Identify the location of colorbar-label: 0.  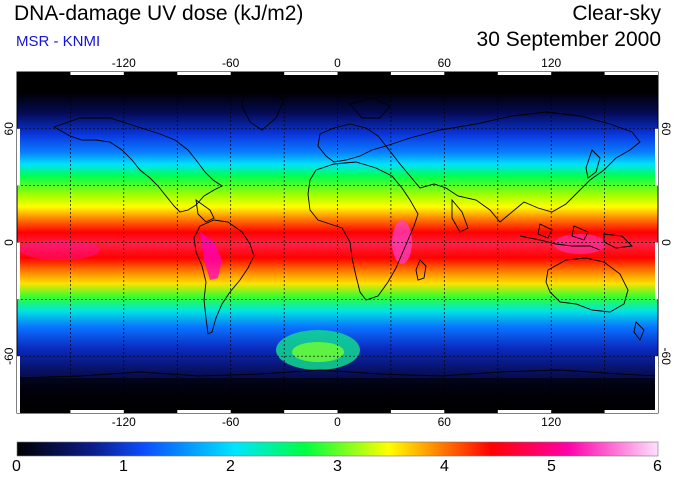
(16, 466).